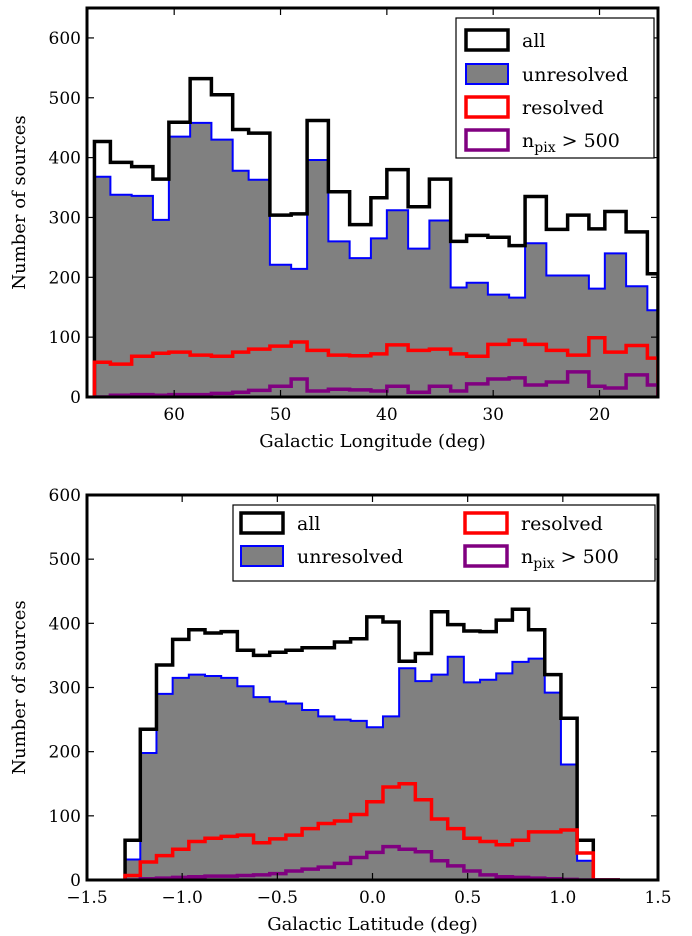 The height and width of the screenshot is (936, 692). What do you see at coordinates (600, 415) in the screenshot?
I see `x-tick-label: 20` at bounding box center [600, 415].